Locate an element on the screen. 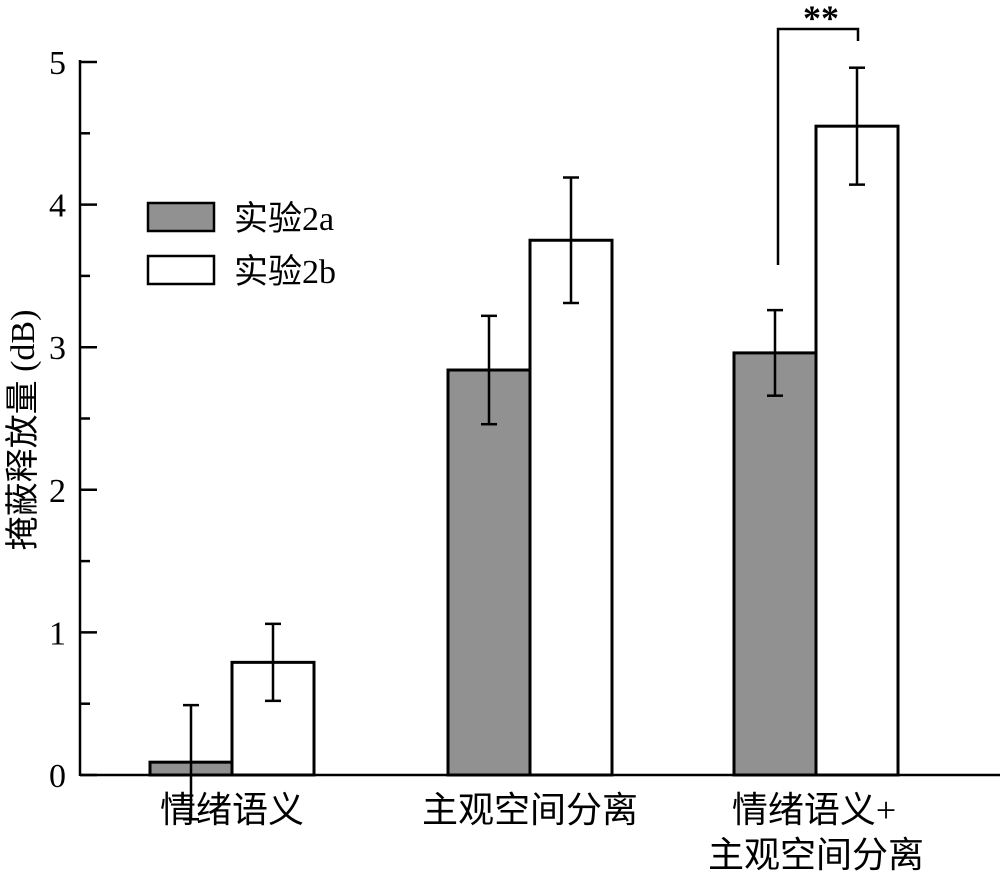 Image resolution: width=1000 pixels, height=874 pixels. y-tick-label: 5 is located at coordinates (57, 63).